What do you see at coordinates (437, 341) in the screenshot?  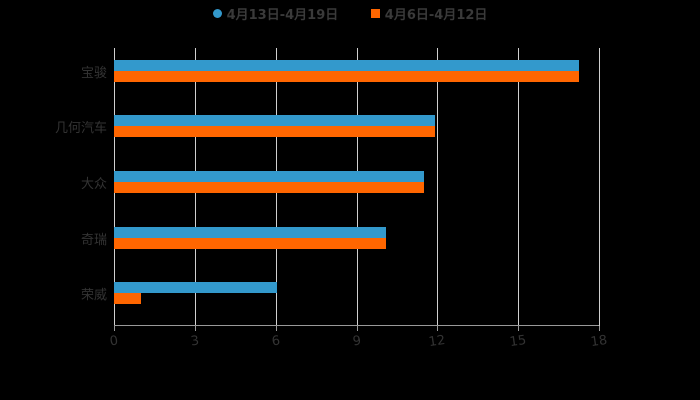 I see `x-tick-label: 12` at bounding box center [437, 341].